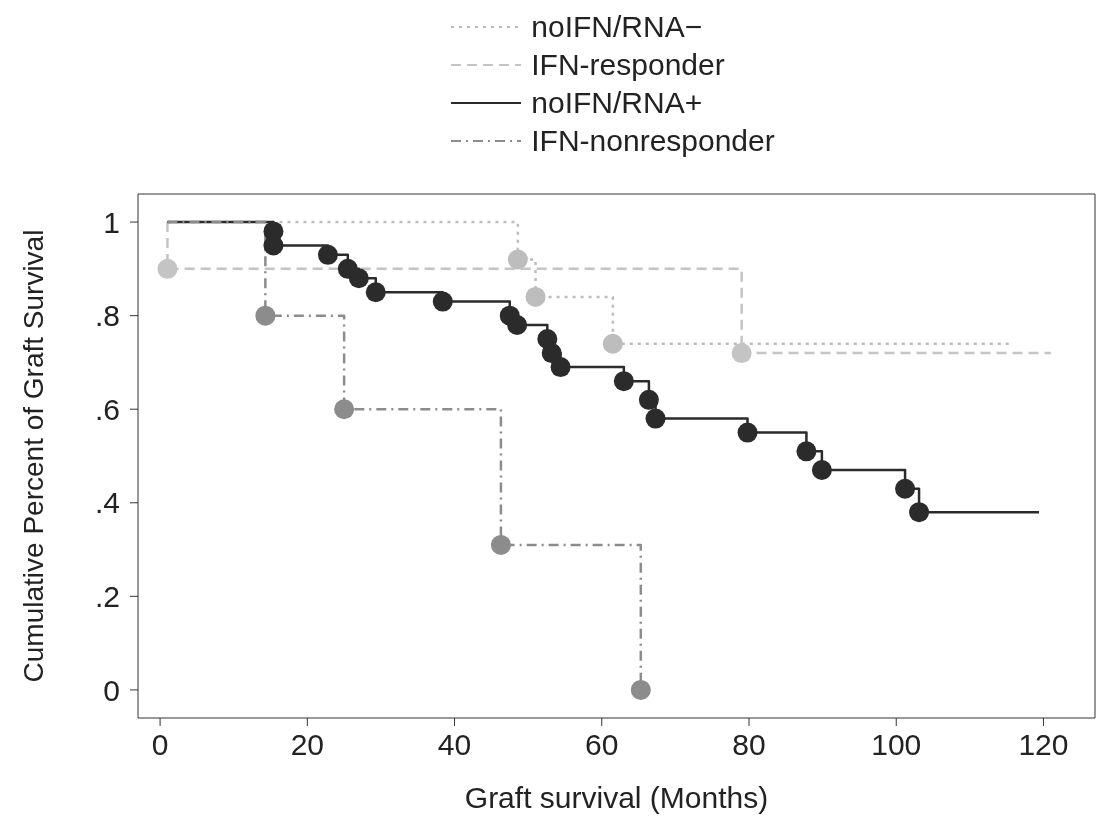  Describe the element at coordinates (33, 456) in the screenshot. I see `y-axis-title: Cumulative Percent of Graft Survival` at that location.